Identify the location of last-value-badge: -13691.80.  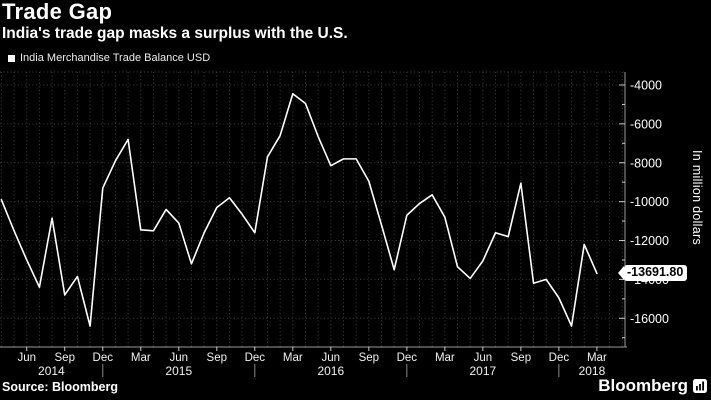
(652, 273).